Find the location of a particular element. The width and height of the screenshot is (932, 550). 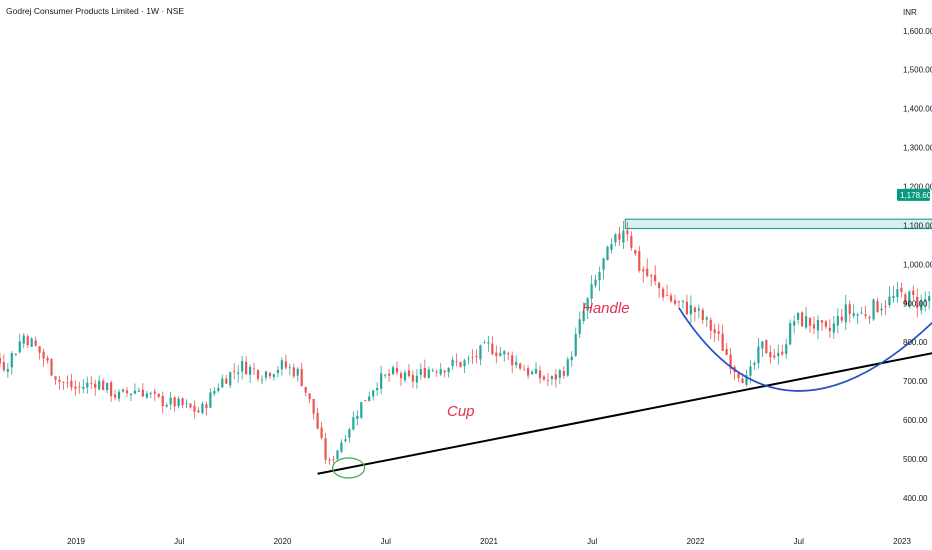

y-tick-label: 1,400.00 is located at coordinates (917, 109).